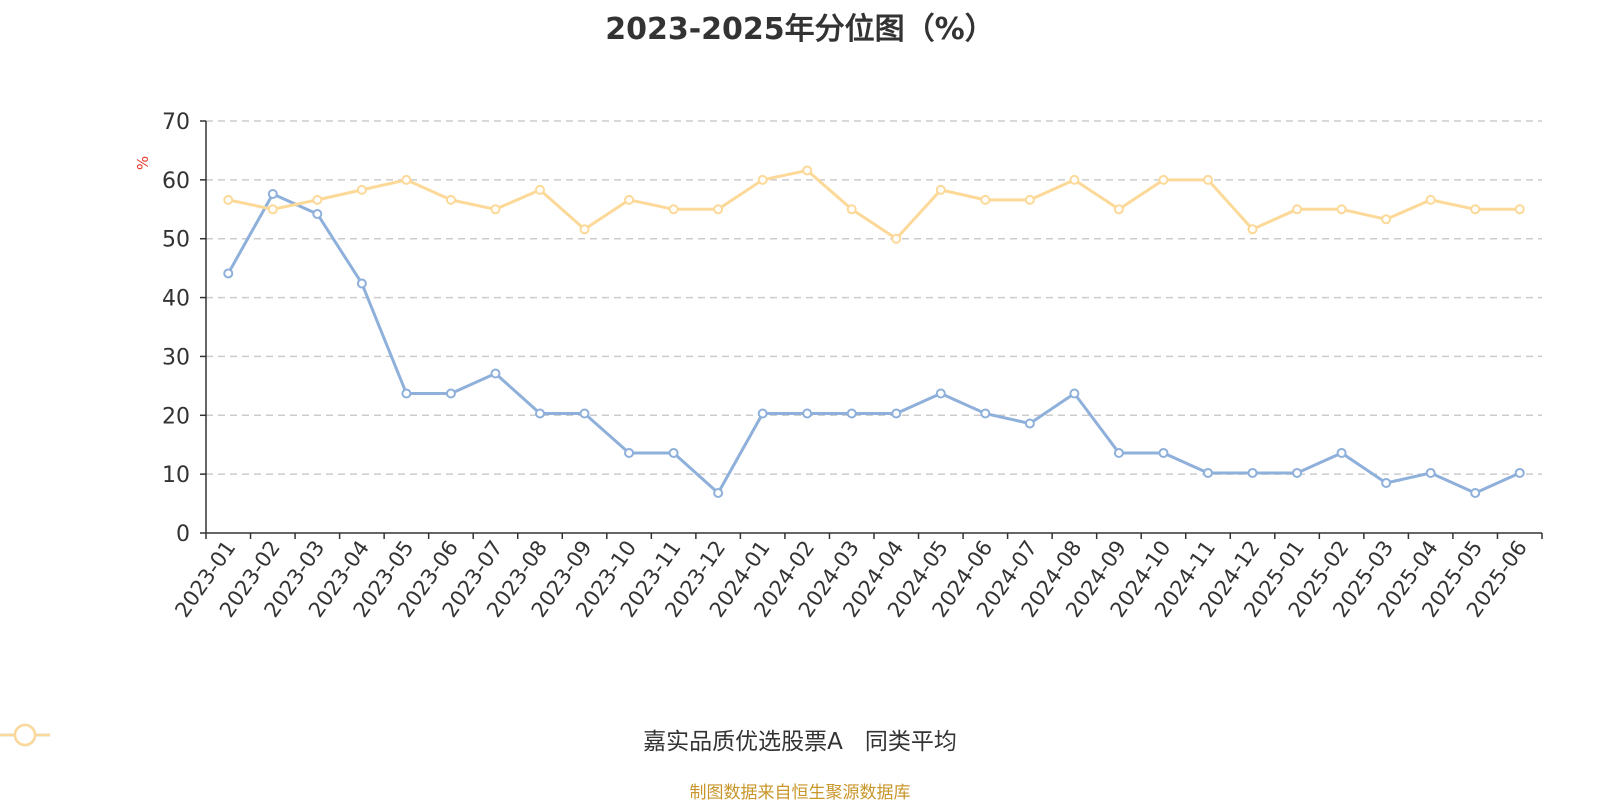  What do you see at coordinates (25, 735) in the screenshot?
I see `legend-swatch-average` at bounding box center [25, 735].